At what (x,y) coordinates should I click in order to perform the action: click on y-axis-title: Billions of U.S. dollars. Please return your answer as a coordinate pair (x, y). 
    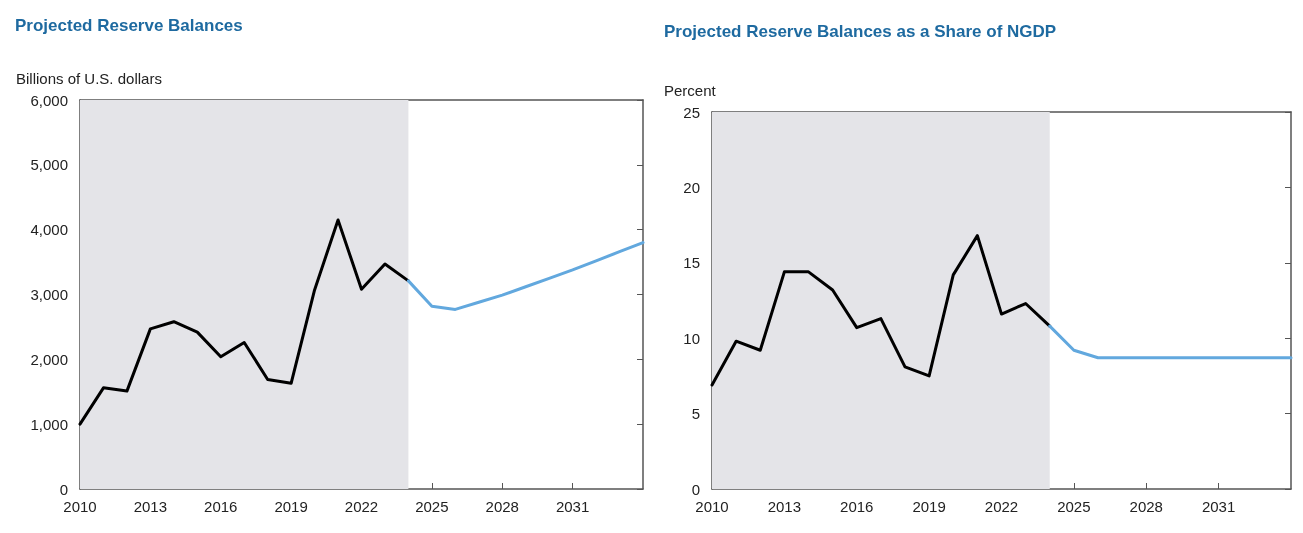
    Looking at the image, I should click on (89, 78).